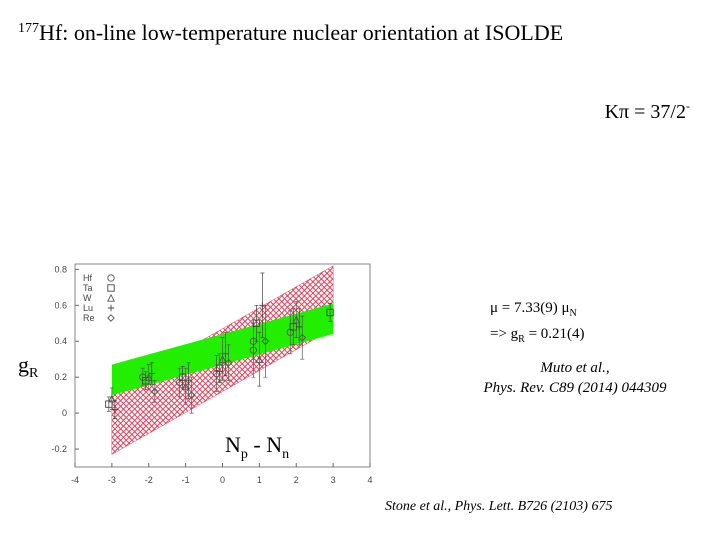 The image size is (720, 540). Describe the element at coordinates (64, 413) in the screenshot. I see `y-tick-label: 0` at that location.